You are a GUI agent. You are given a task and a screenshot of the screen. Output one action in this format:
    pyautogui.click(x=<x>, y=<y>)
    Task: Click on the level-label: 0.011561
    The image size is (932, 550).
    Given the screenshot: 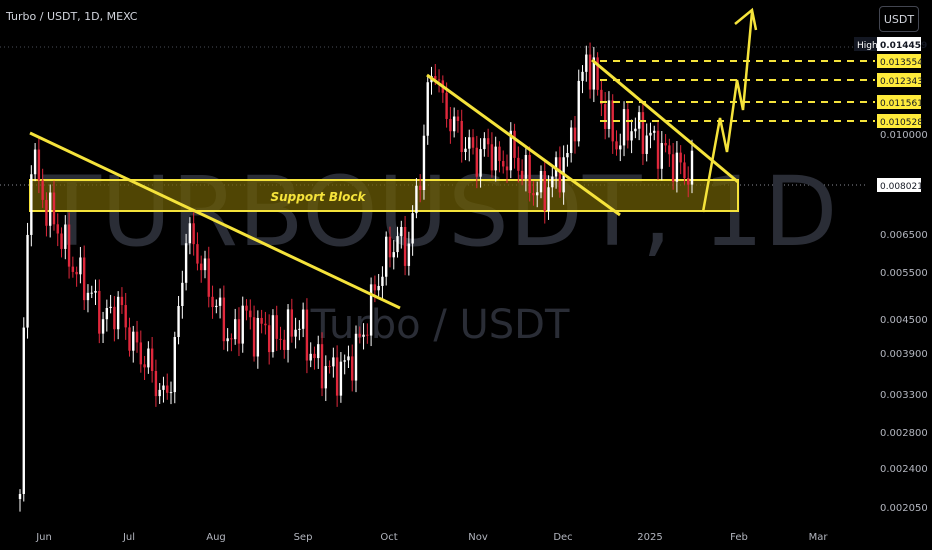 What is the action you would take?
    pyautogui.click(x=901, y=104)
    